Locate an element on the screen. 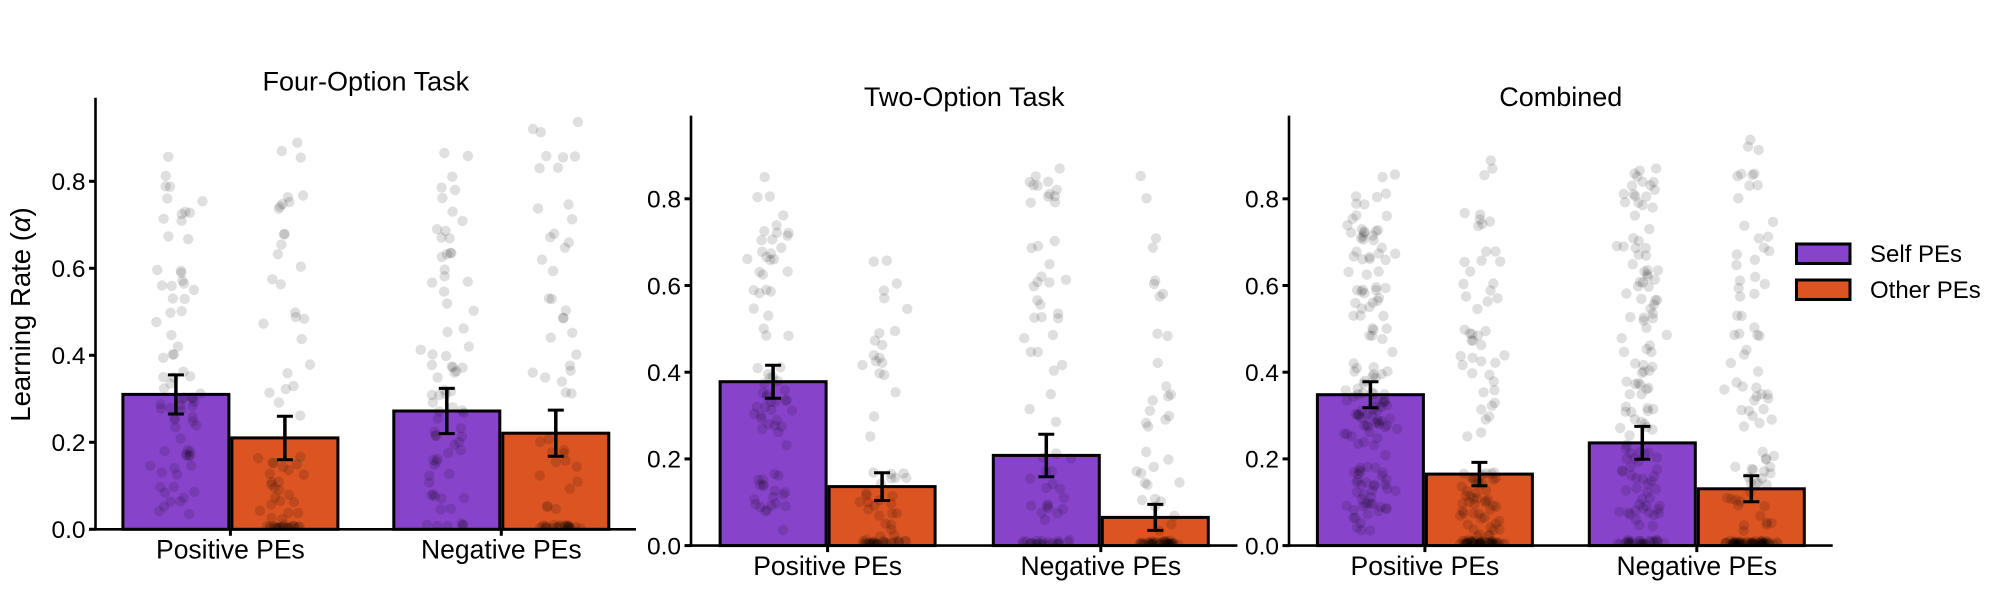  svg-text: Other PEs is located at coordinates (1925, 290).